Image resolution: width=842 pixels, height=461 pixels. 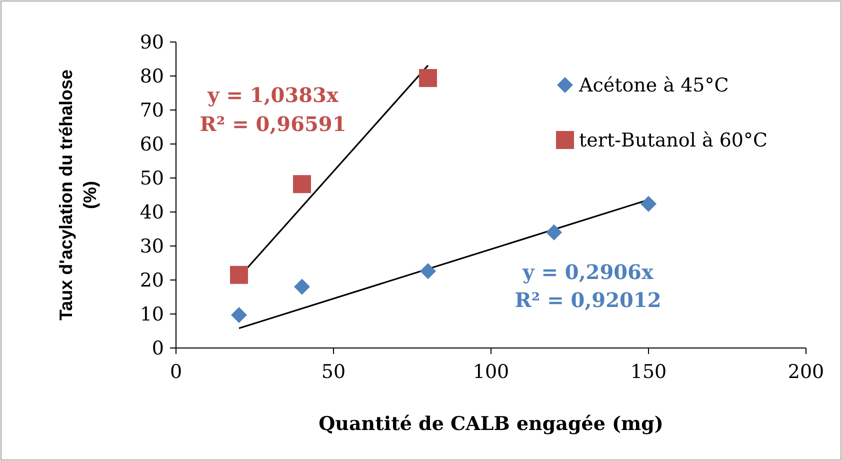 I want to click on x-tick-label: 100, so click(x=491, y=372).